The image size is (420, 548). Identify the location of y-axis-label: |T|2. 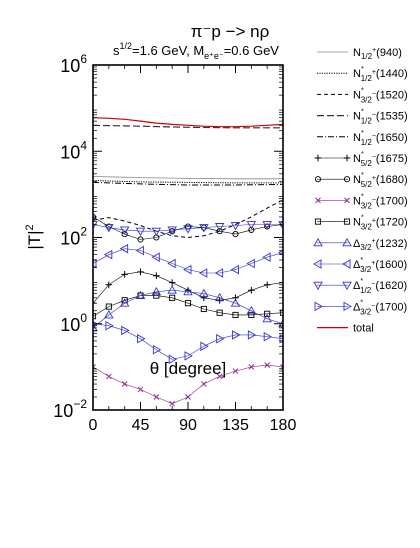
(34, 236).